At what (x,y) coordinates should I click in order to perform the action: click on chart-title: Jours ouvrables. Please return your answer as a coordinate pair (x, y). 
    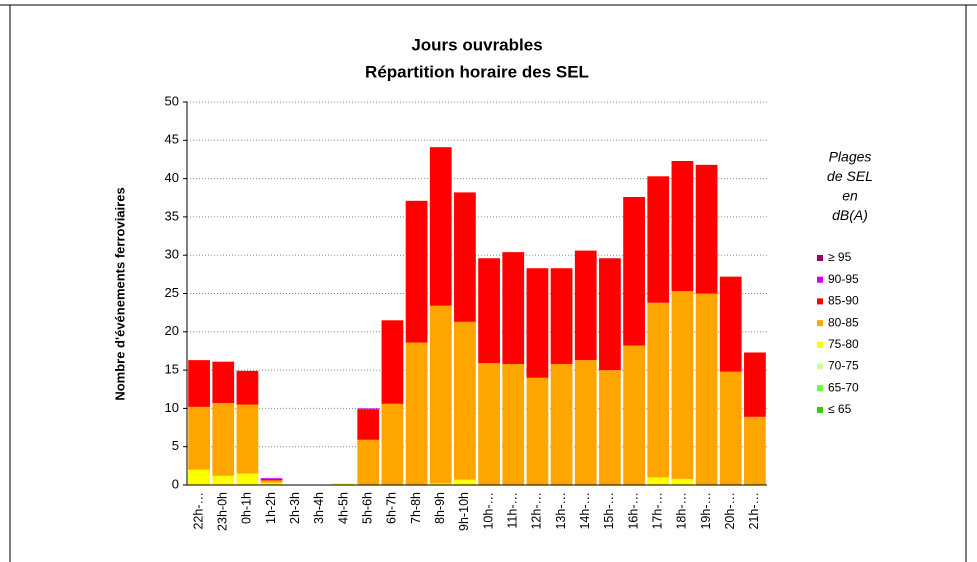
    Looking at the image, I should click on (476, 44).